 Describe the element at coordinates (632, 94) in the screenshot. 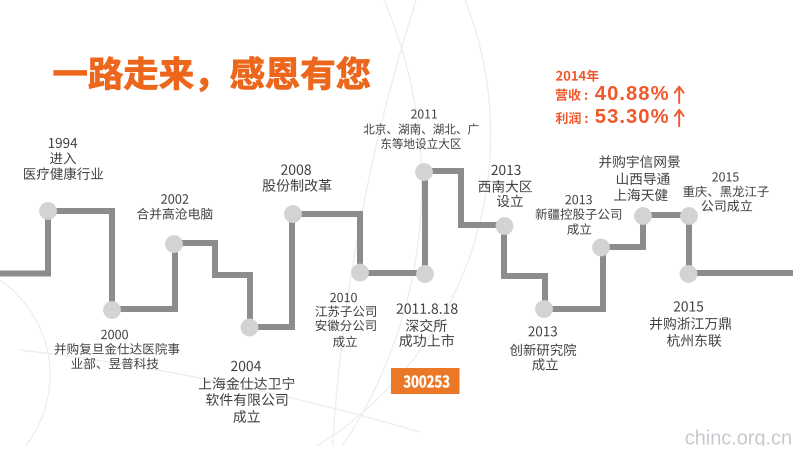

I see `svg-text: 40.88%` at that location.